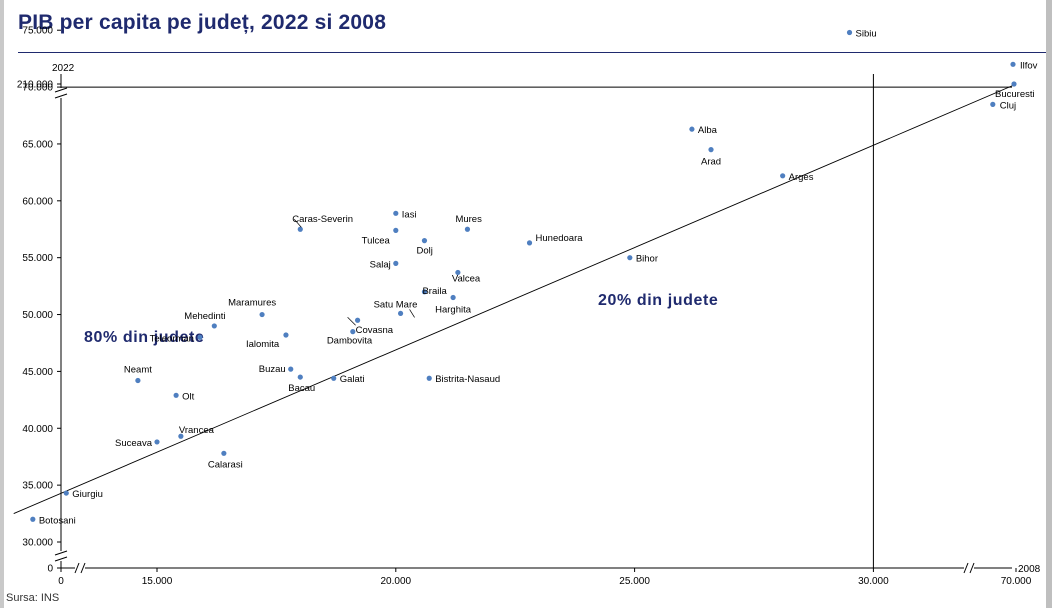 Image resolution: width=1052 pixels, height=608 pixels. Describe the element at coordinates (1013, 64) in the screenshot. I see `data-point-ilfov` at that location.